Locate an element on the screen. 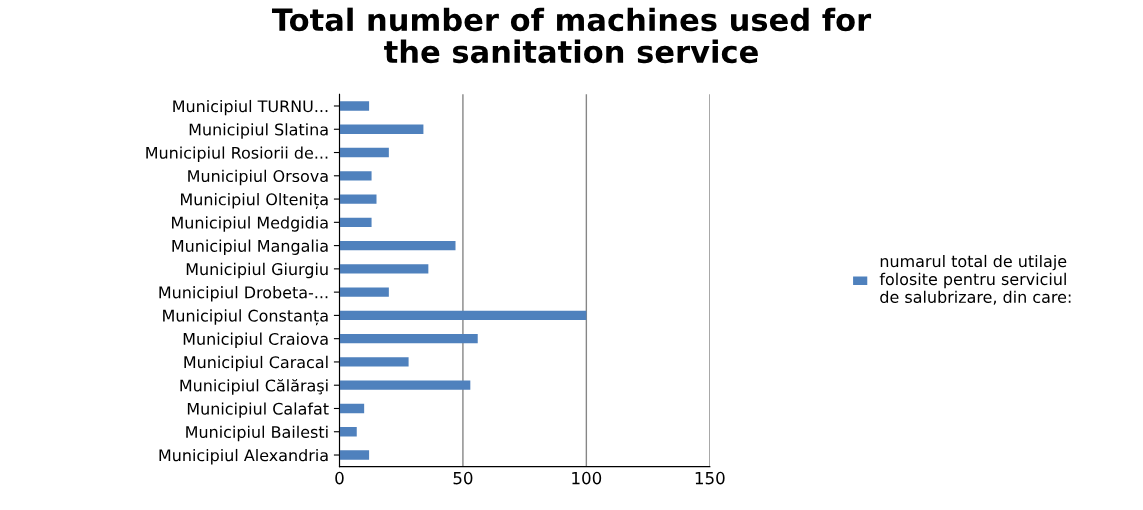 This screenshot has height=510, width=1143. legend-label: numarul total de utilaje folosite pentru serviciul de salubrizare, din care: is located at coordinates (975, 279).